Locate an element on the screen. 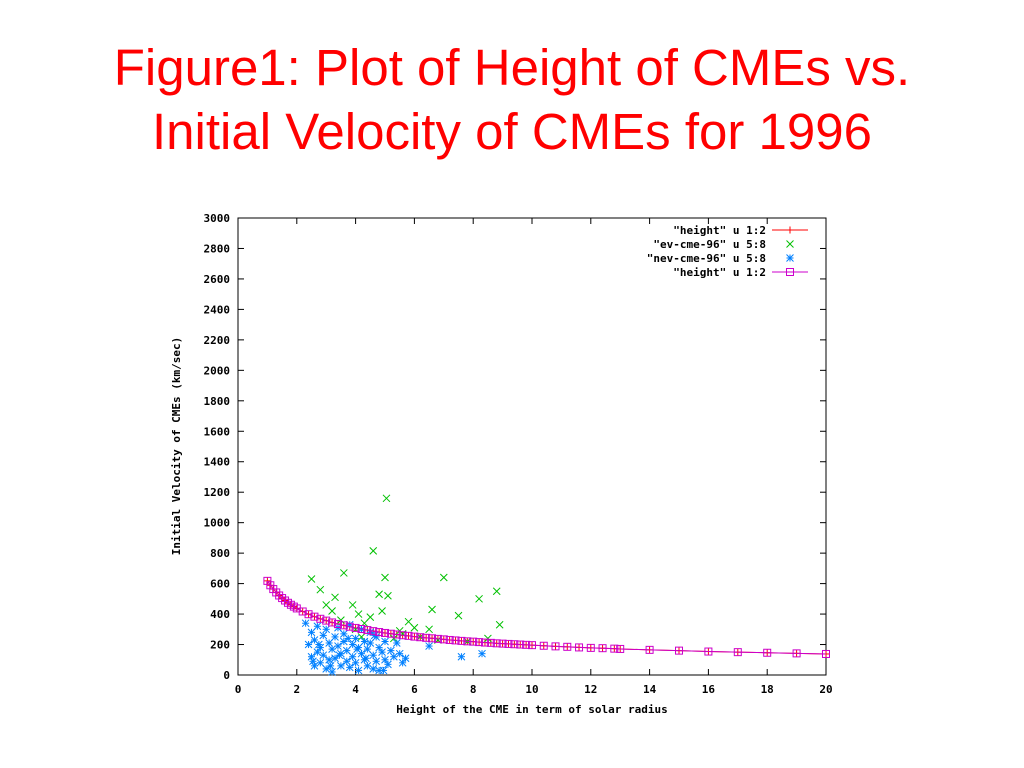 Image resolution: width=1024 pixels, height=768 pixels. y-tick-label: 1200 is located at coordinates (217, 492).